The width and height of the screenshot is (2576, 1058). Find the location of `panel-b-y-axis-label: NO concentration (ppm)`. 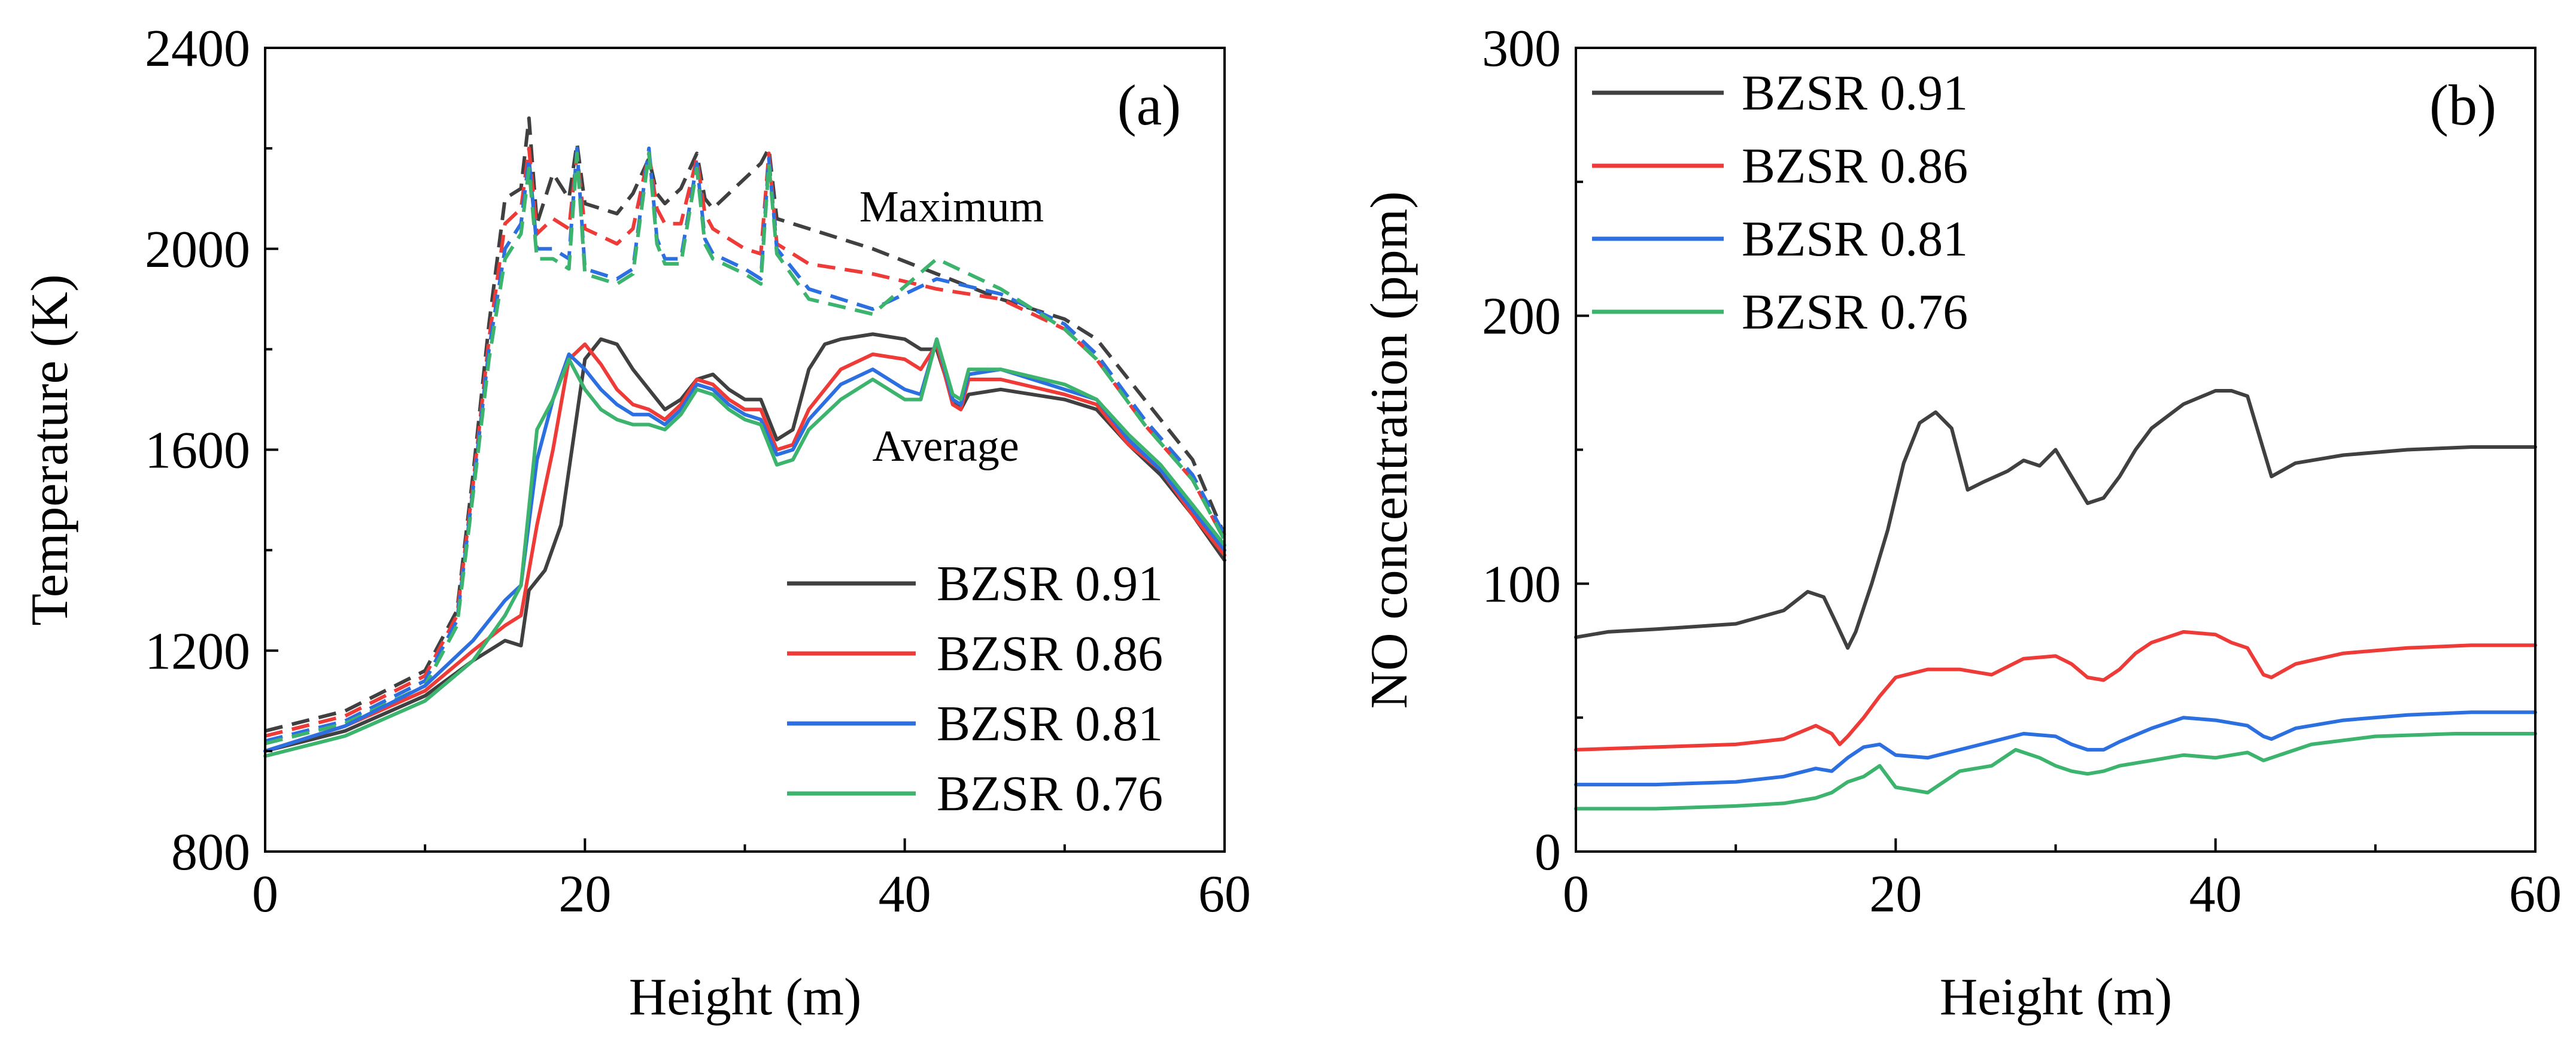

panel-b-y-axis-label: NO concentration (ppm) is located at coordinates (1389, 450).